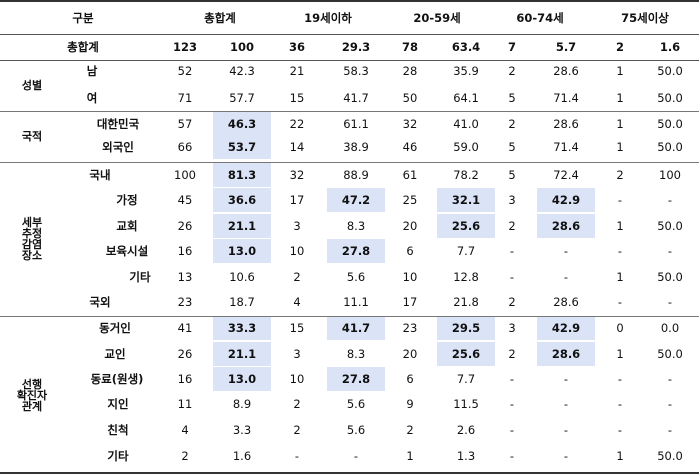  What do you see at coordinates (92, 98) in the screenshot?
I see `row-label: 여` at bounding box center [92, 98].